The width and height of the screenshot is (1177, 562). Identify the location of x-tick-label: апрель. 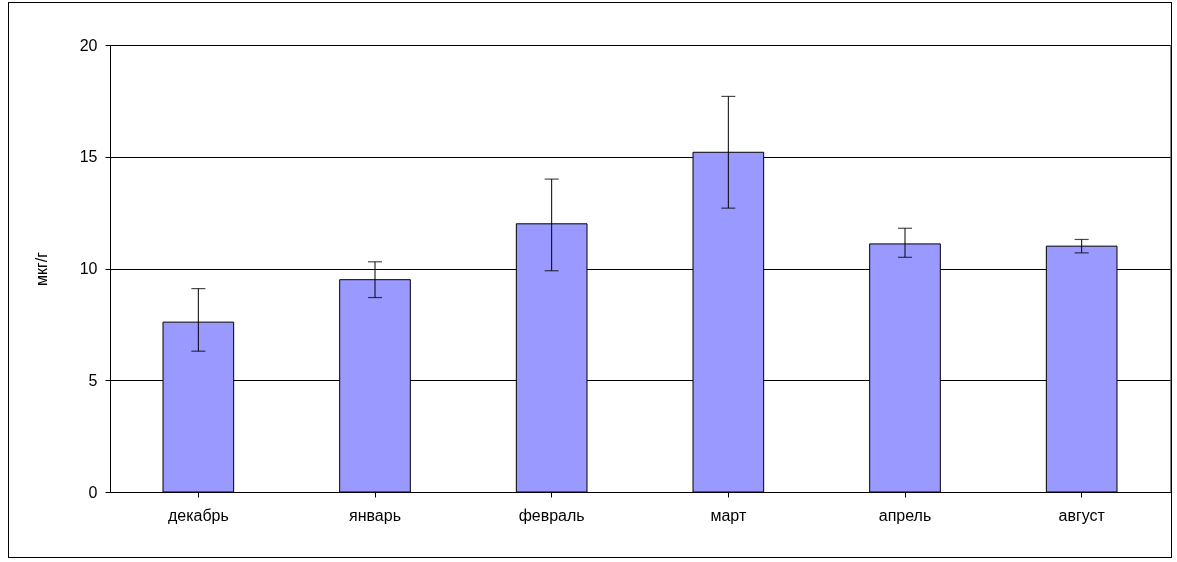
(905, 515).